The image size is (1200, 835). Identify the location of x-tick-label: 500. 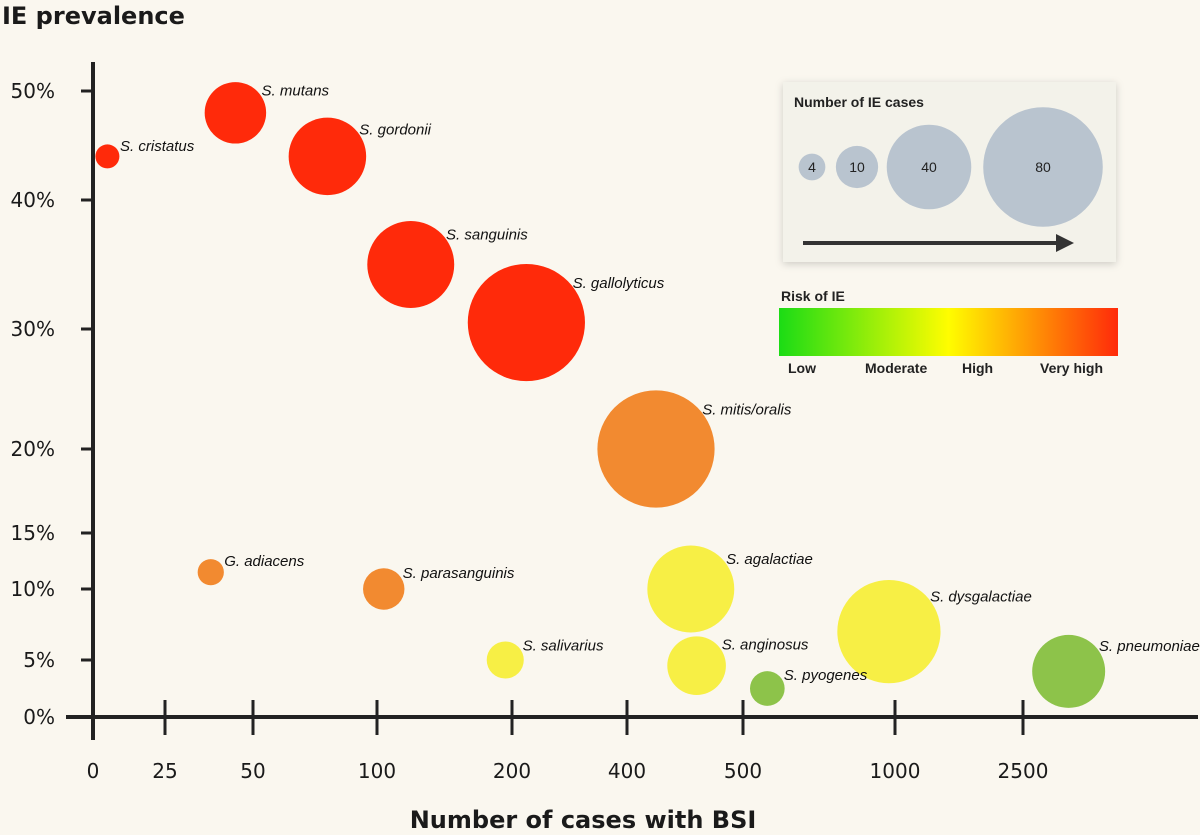
(743, 771).